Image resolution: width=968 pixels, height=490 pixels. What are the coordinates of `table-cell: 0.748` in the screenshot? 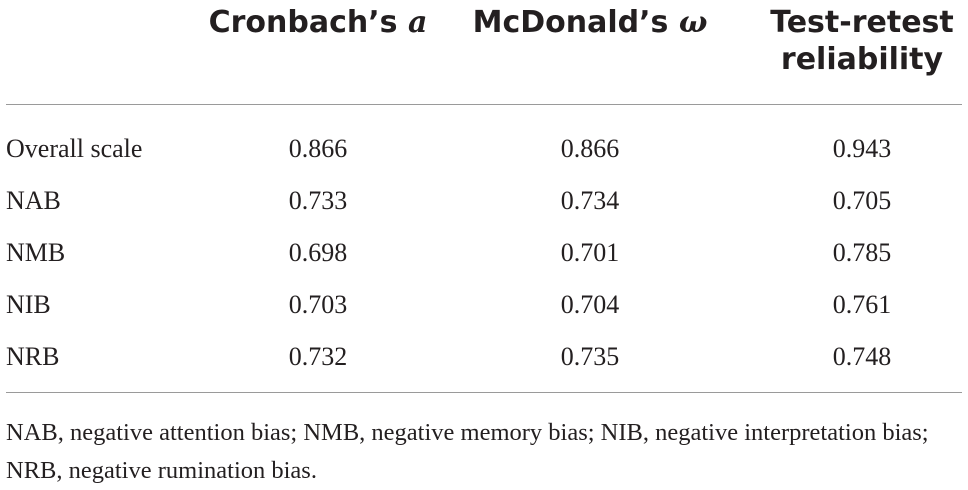 It's located at (862, 356).